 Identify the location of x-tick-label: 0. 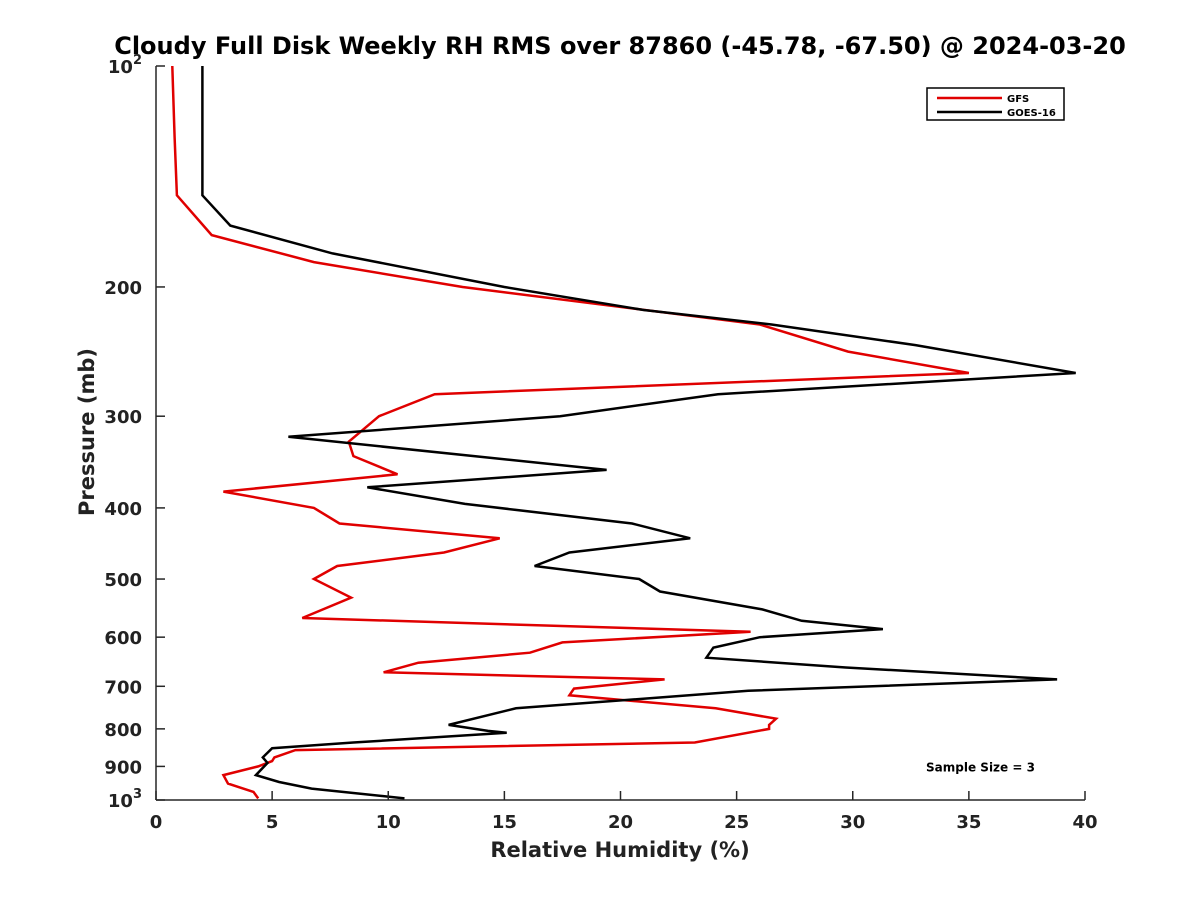
(156, 822).